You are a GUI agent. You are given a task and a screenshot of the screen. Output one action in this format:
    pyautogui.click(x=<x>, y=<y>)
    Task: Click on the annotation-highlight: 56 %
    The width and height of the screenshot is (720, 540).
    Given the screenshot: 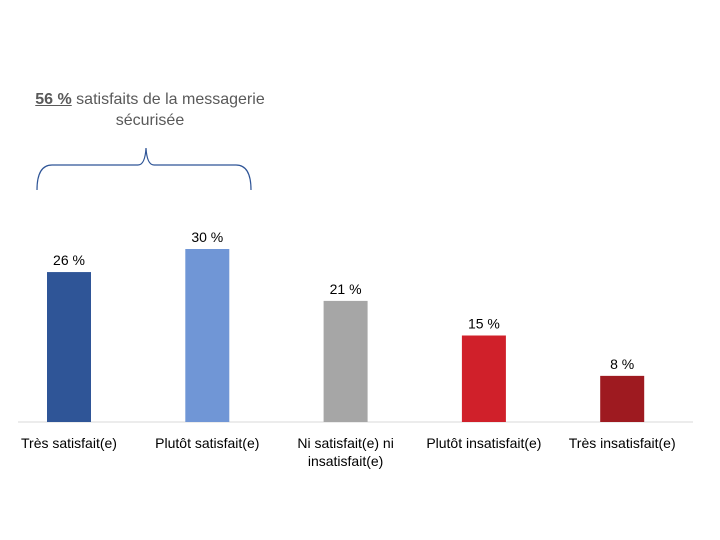 What is the action you would take?
    pyautogui.click(x=53, y=99)
    